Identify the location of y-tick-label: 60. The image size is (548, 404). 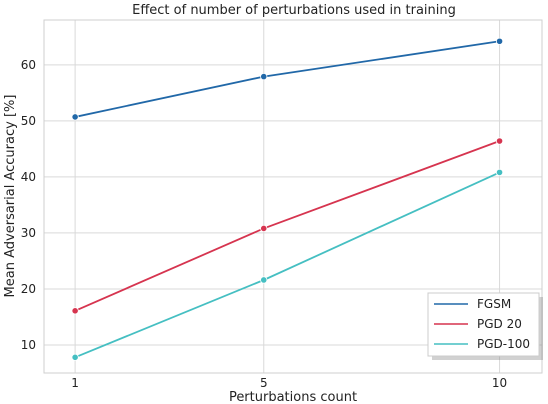
(28, 65).